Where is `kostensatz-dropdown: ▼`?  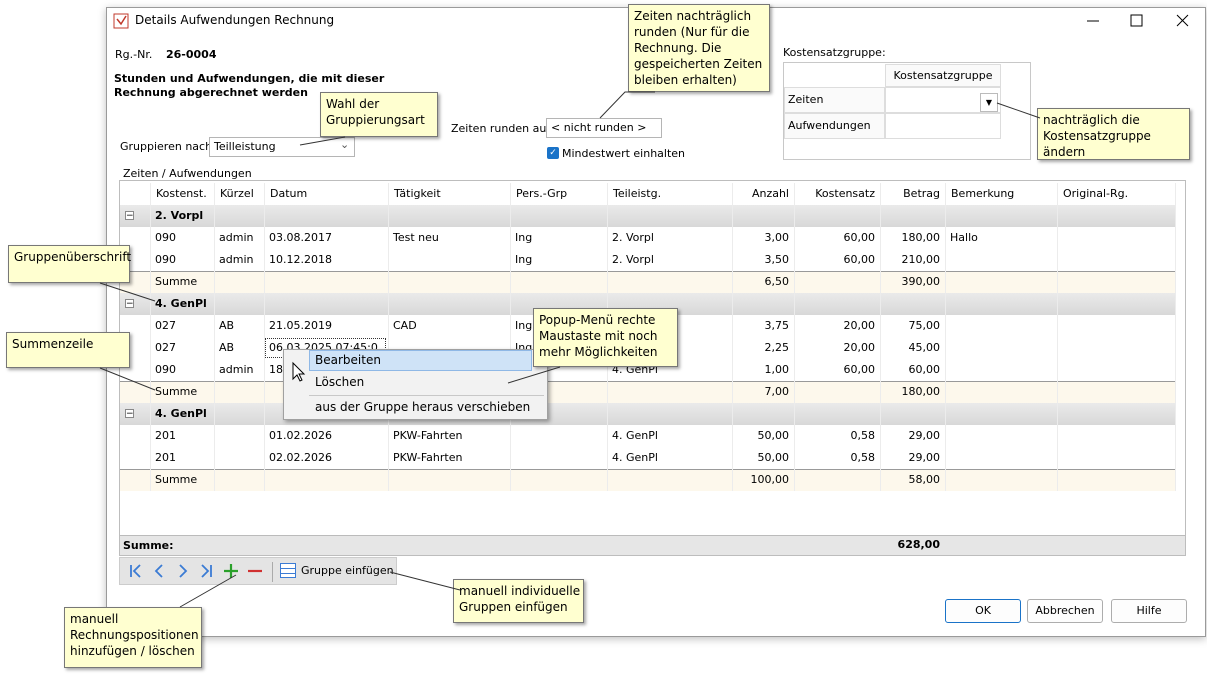
kostensatz-dropdown: ▼ is located at coordinates (989, 102).